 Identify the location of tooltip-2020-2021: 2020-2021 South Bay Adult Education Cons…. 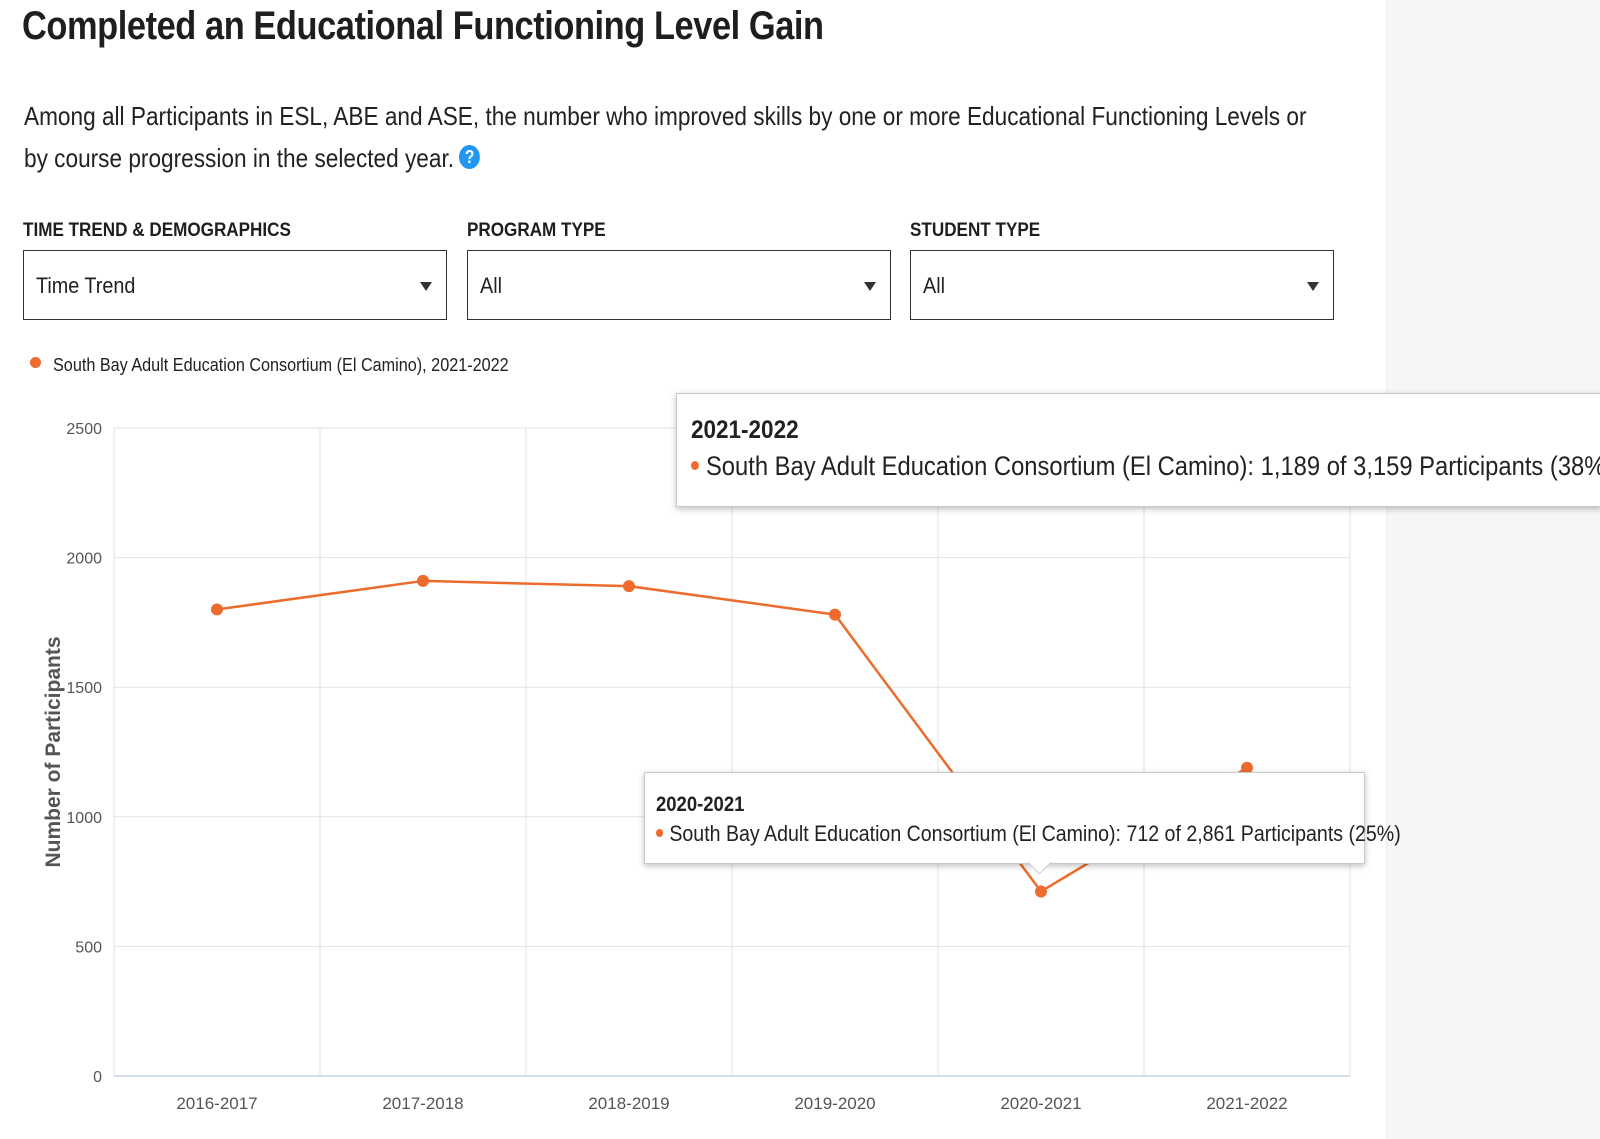
(1022, 823).